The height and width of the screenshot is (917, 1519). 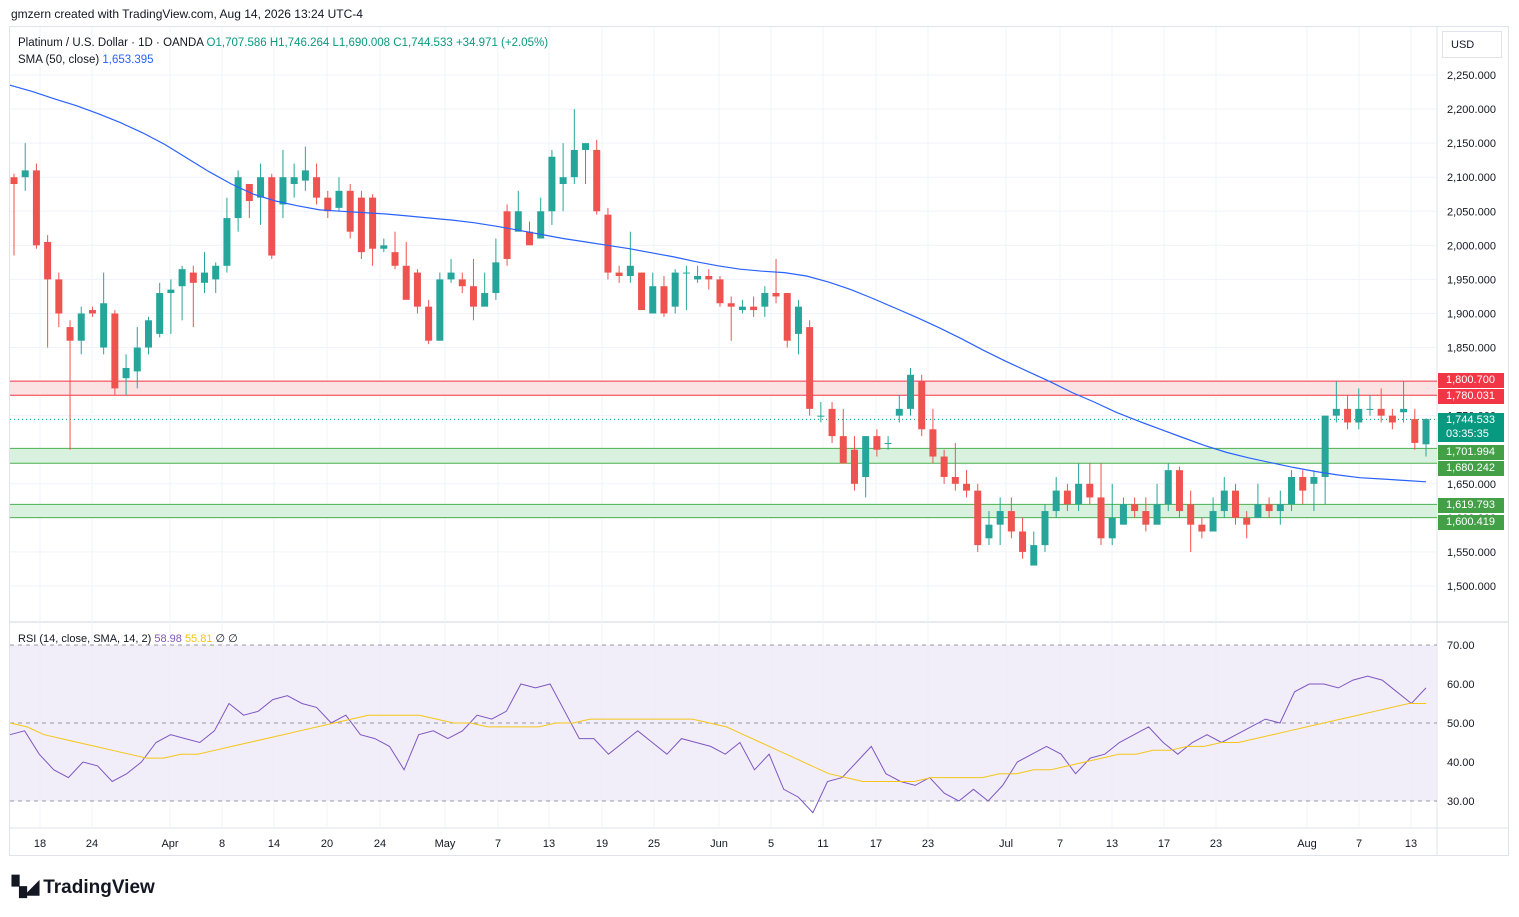 I want to click on symbol-title: Platinum / U.S. Dollar · 1D · OANDA, so click(x=111, y=43).